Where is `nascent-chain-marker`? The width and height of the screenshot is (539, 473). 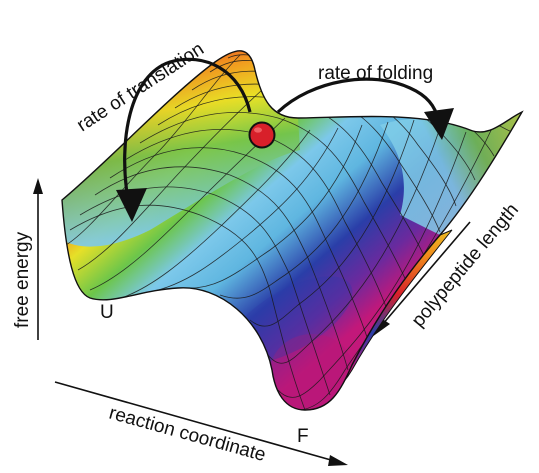
nascent-chain-marker is located at coordinates (262, 135).